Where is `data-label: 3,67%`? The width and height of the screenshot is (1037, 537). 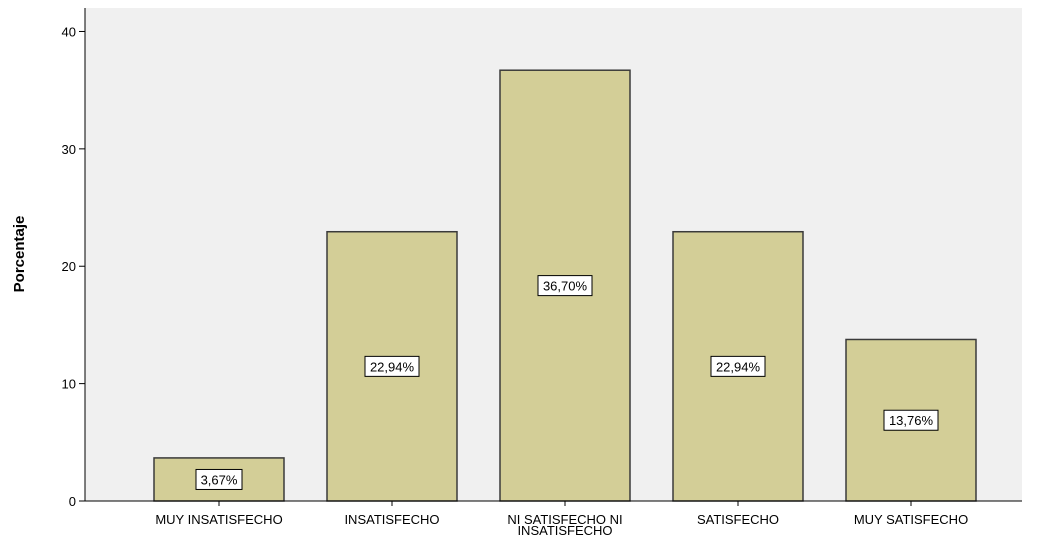
data-label: 3,67% is located at coordinates (219, 479).